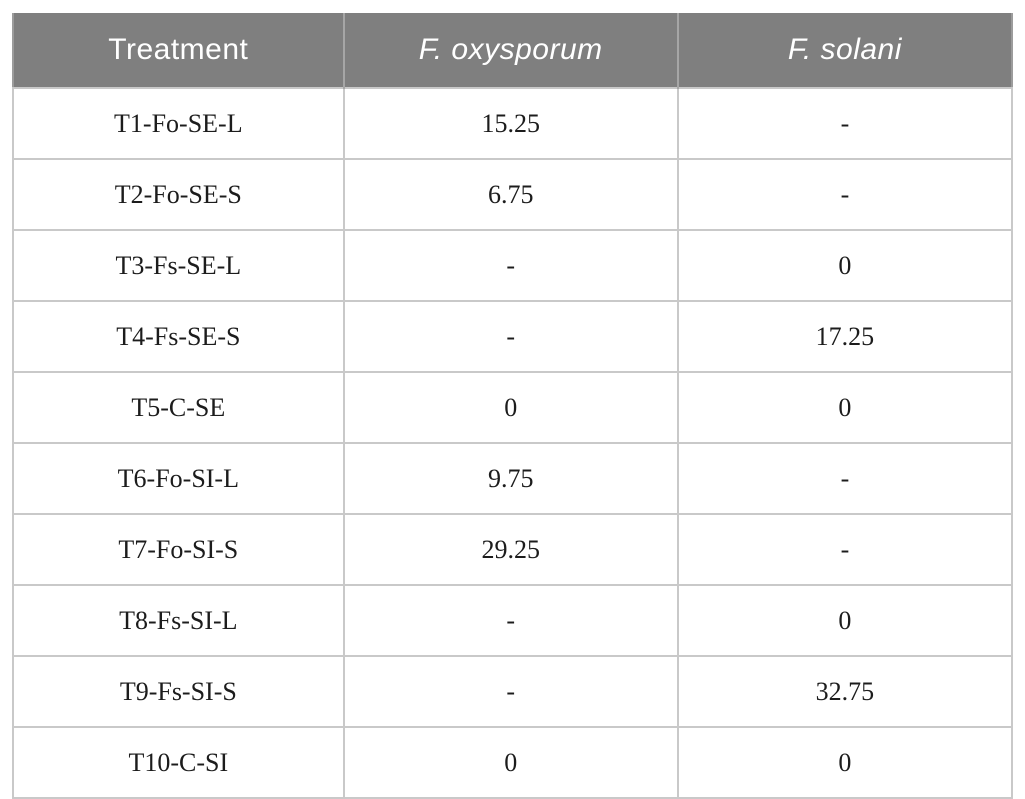 The image size is (1025, 799). What do you see at coordinates (178, 549) in the screenshot?
I see `cell-treatment: T7-Fo-SI-S` at bounding box center [178, 549].